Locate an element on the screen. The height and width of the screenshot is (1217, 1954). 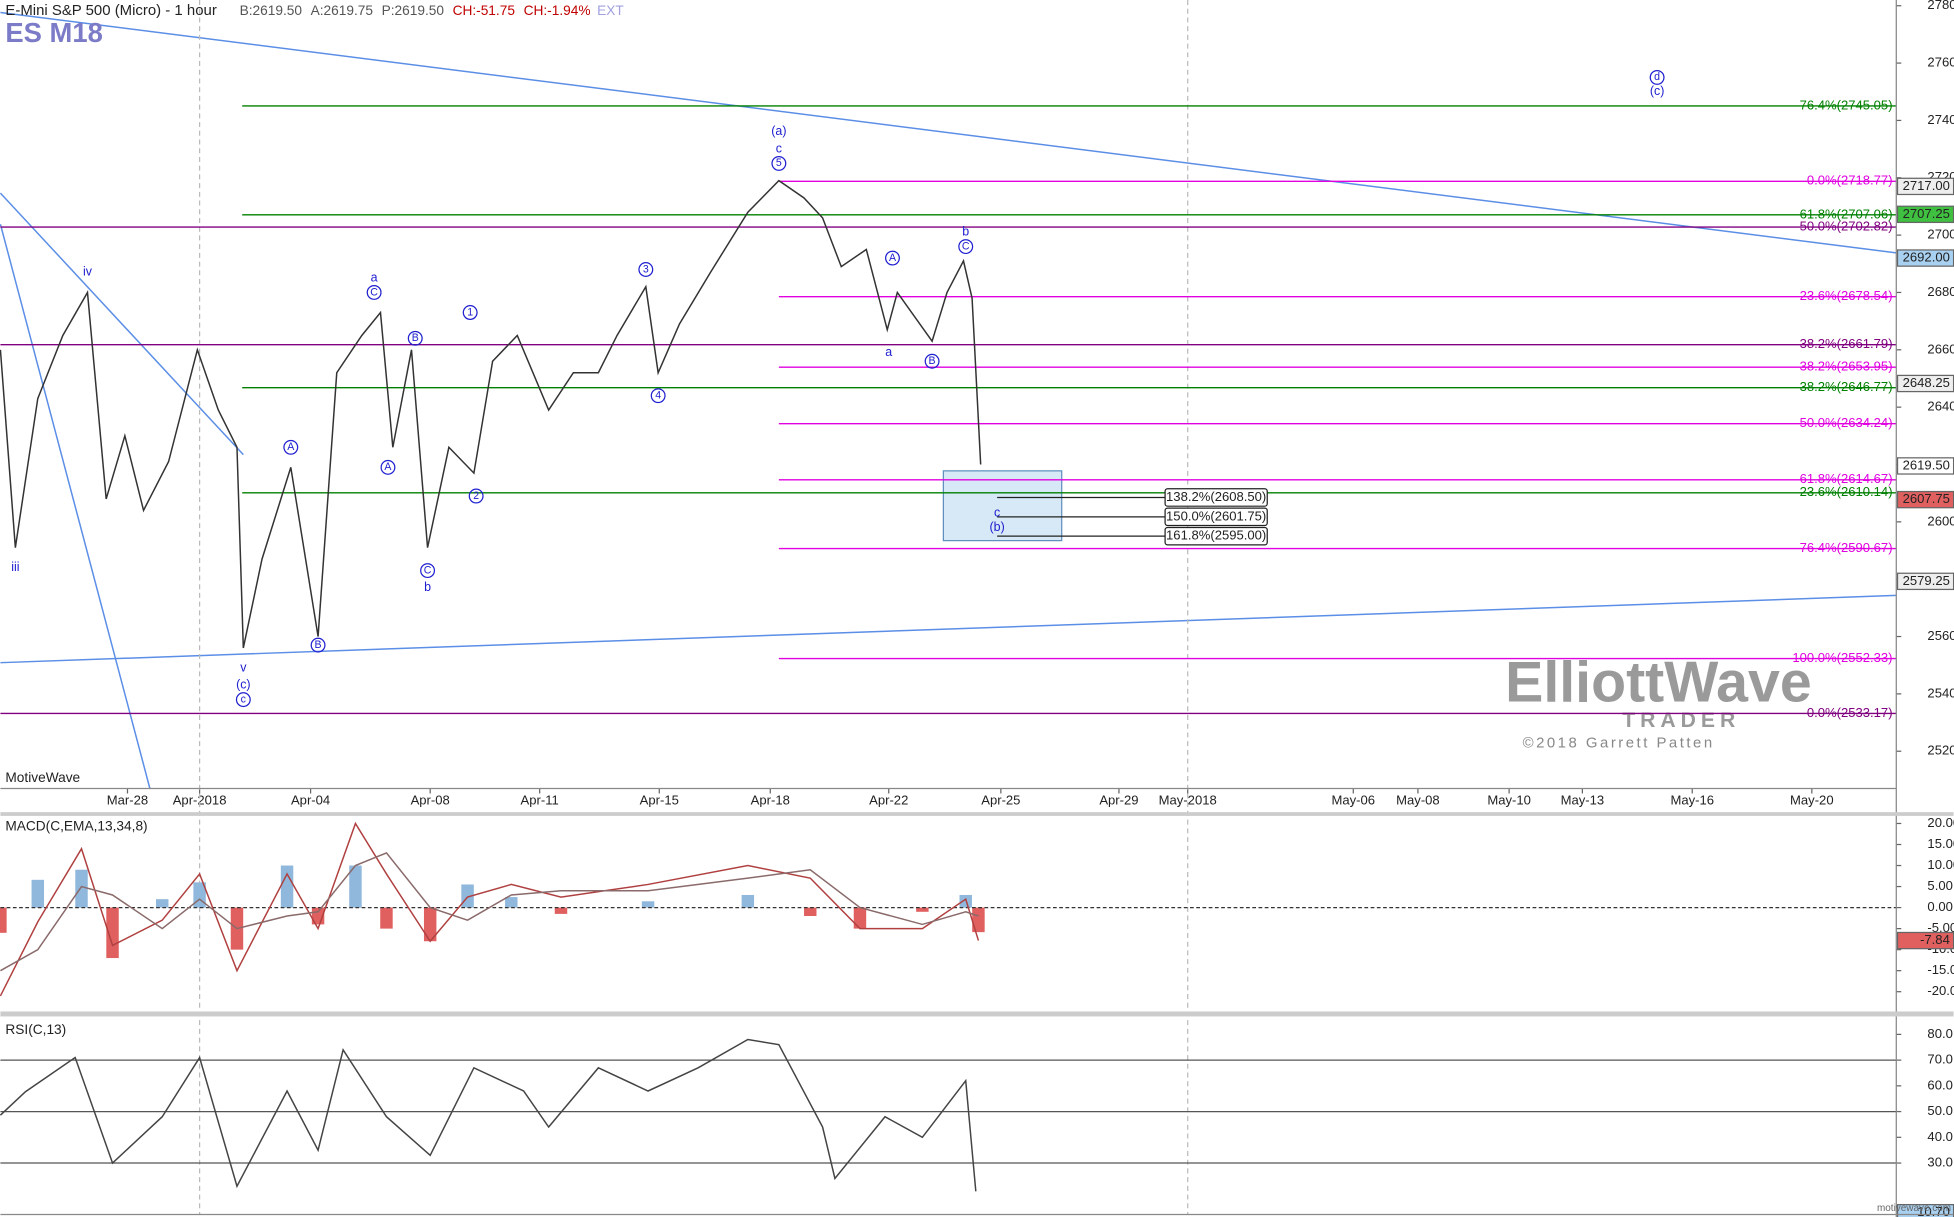
target-label: 161.8%(2595.00) is located at coordinates (1216, 535).